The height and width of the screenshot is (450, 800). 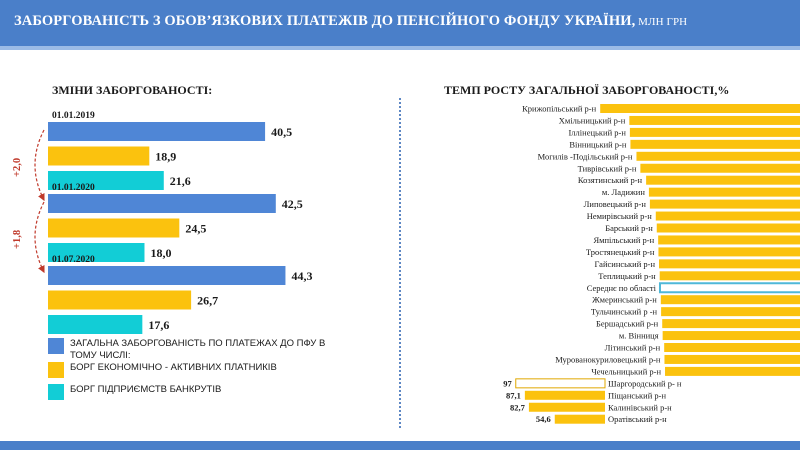 I want to click on category-label: Тростянецький р-н, so click(x=620, y=252).